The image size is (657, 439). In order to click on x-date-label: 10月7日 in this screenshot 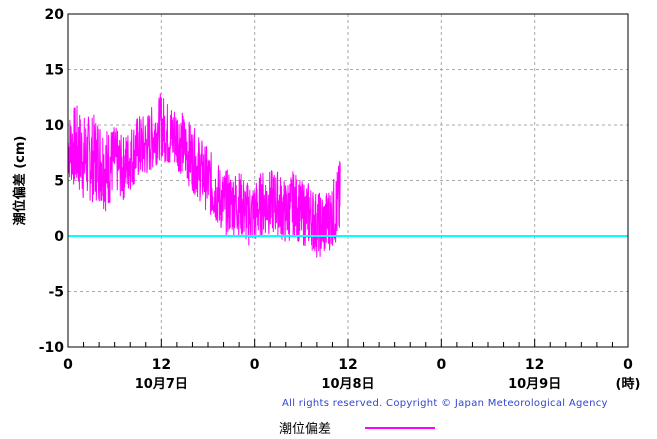, I will do `click(161, 384)`.